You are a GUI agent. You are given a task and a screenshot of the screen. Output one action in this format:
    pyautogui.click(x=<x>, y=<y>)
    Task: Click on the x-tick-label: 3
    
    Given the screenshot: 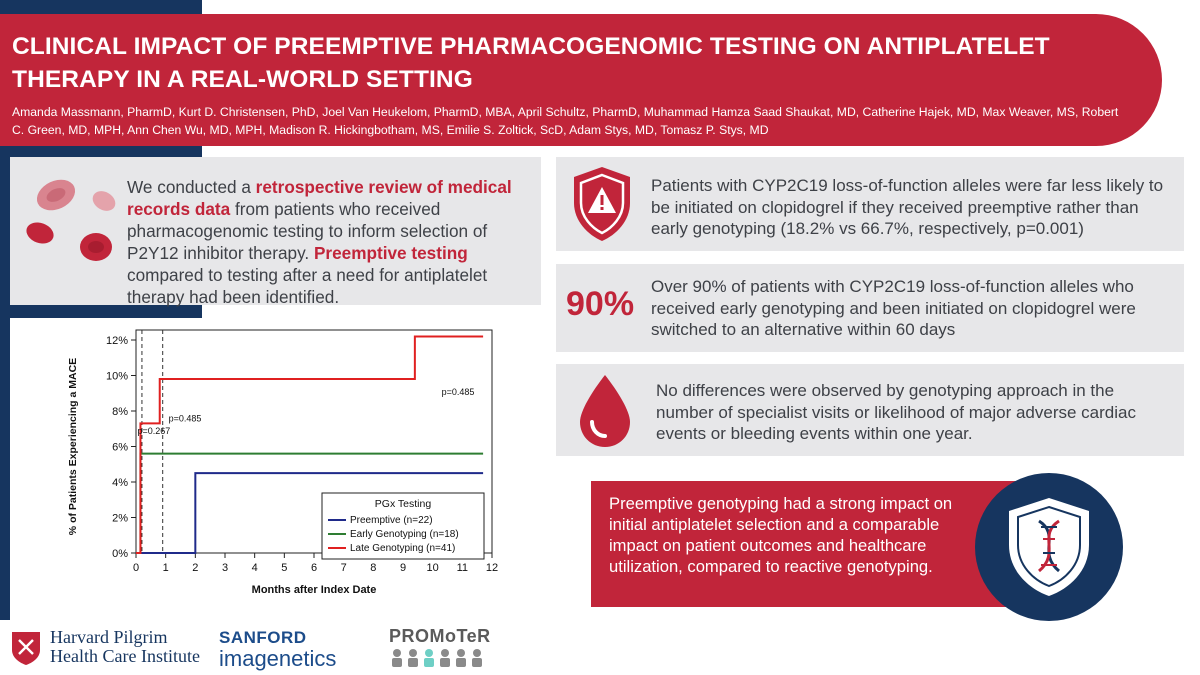 What is the action you would take?
    pyautogui.click(x=225, y=568)
    